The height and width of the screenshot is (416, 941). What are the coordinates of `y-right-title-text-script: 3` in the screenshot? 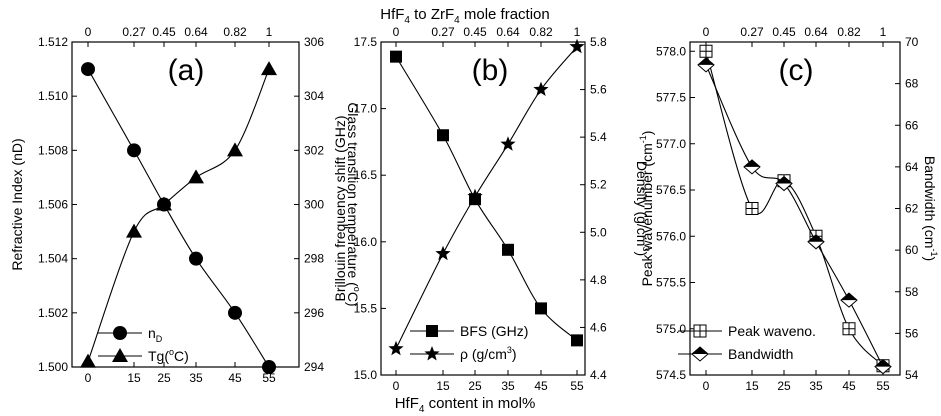 It's located at (646, 248).